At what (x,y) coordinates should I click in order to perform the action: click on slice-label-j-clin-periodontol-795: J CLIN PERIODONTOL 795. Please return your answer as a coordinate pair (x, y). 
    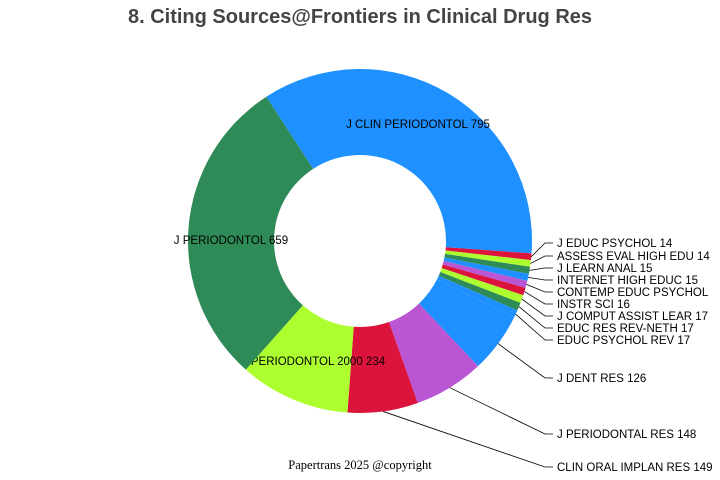
    Looking at the image, I should click on (418, 125).